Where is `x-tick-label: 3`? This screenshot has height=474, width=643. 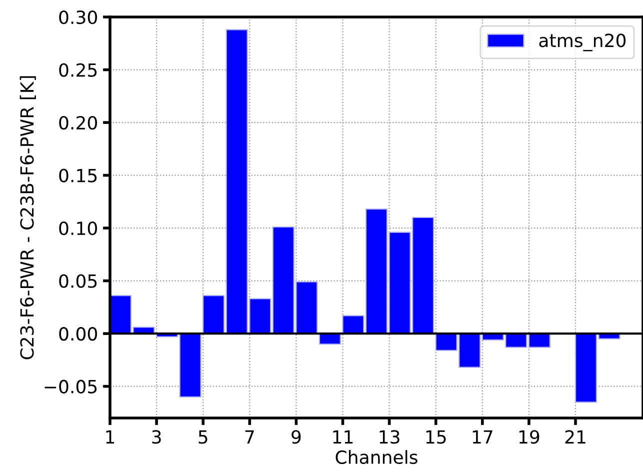 x-tick-label: 3 is located at coordinates (156, 437).